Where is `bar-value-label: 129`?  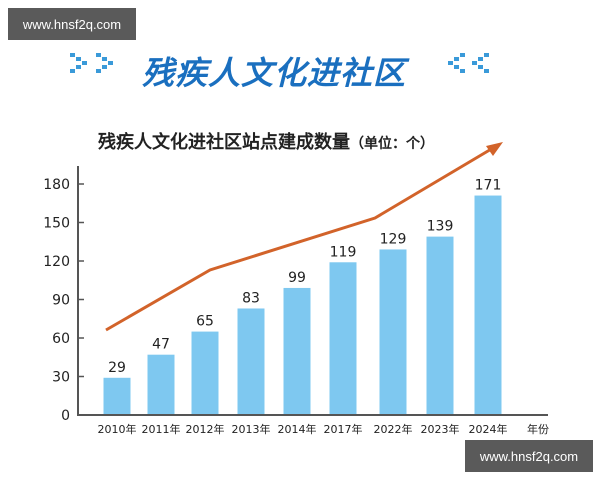 bar-value-label: 129 is located at coordinates (393, 239).